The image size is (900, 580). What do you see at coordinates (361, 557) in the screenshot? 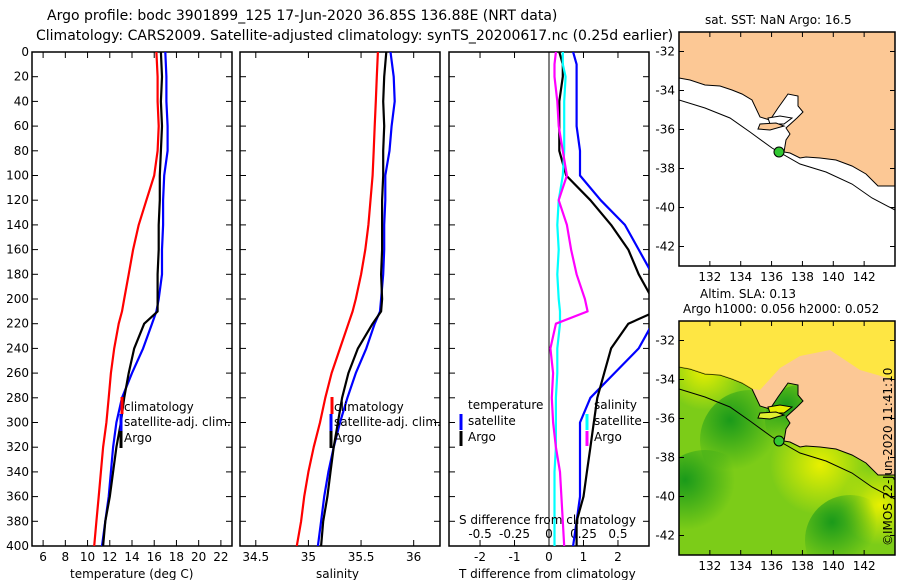
I see `x-tick-label: 35.5` at bounding box center [361, 557].